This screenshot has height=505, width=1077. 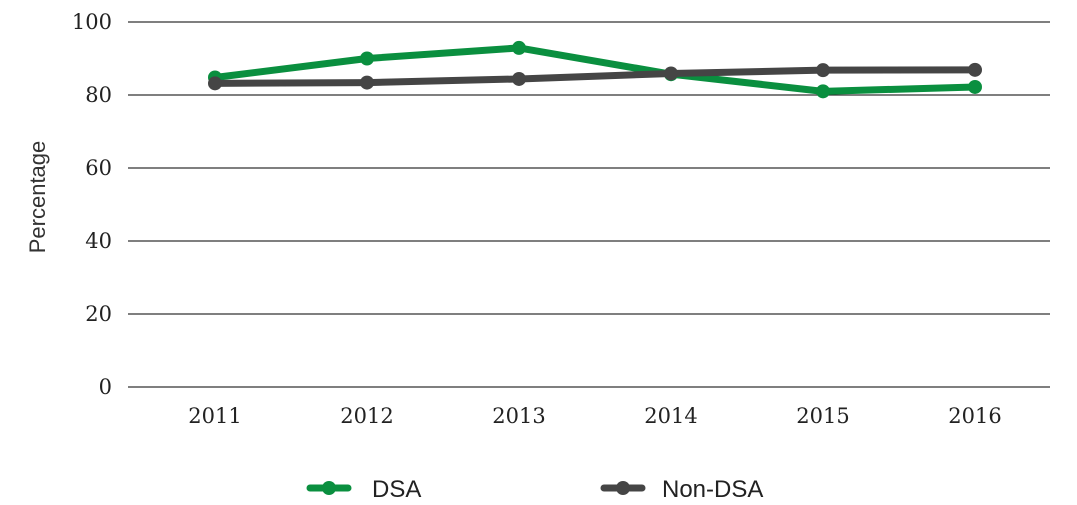 What do you see at coordinates (363, 489) in the screenshot?
I see `legend-item-dsa: DSA` at bounding box center [363, 489].